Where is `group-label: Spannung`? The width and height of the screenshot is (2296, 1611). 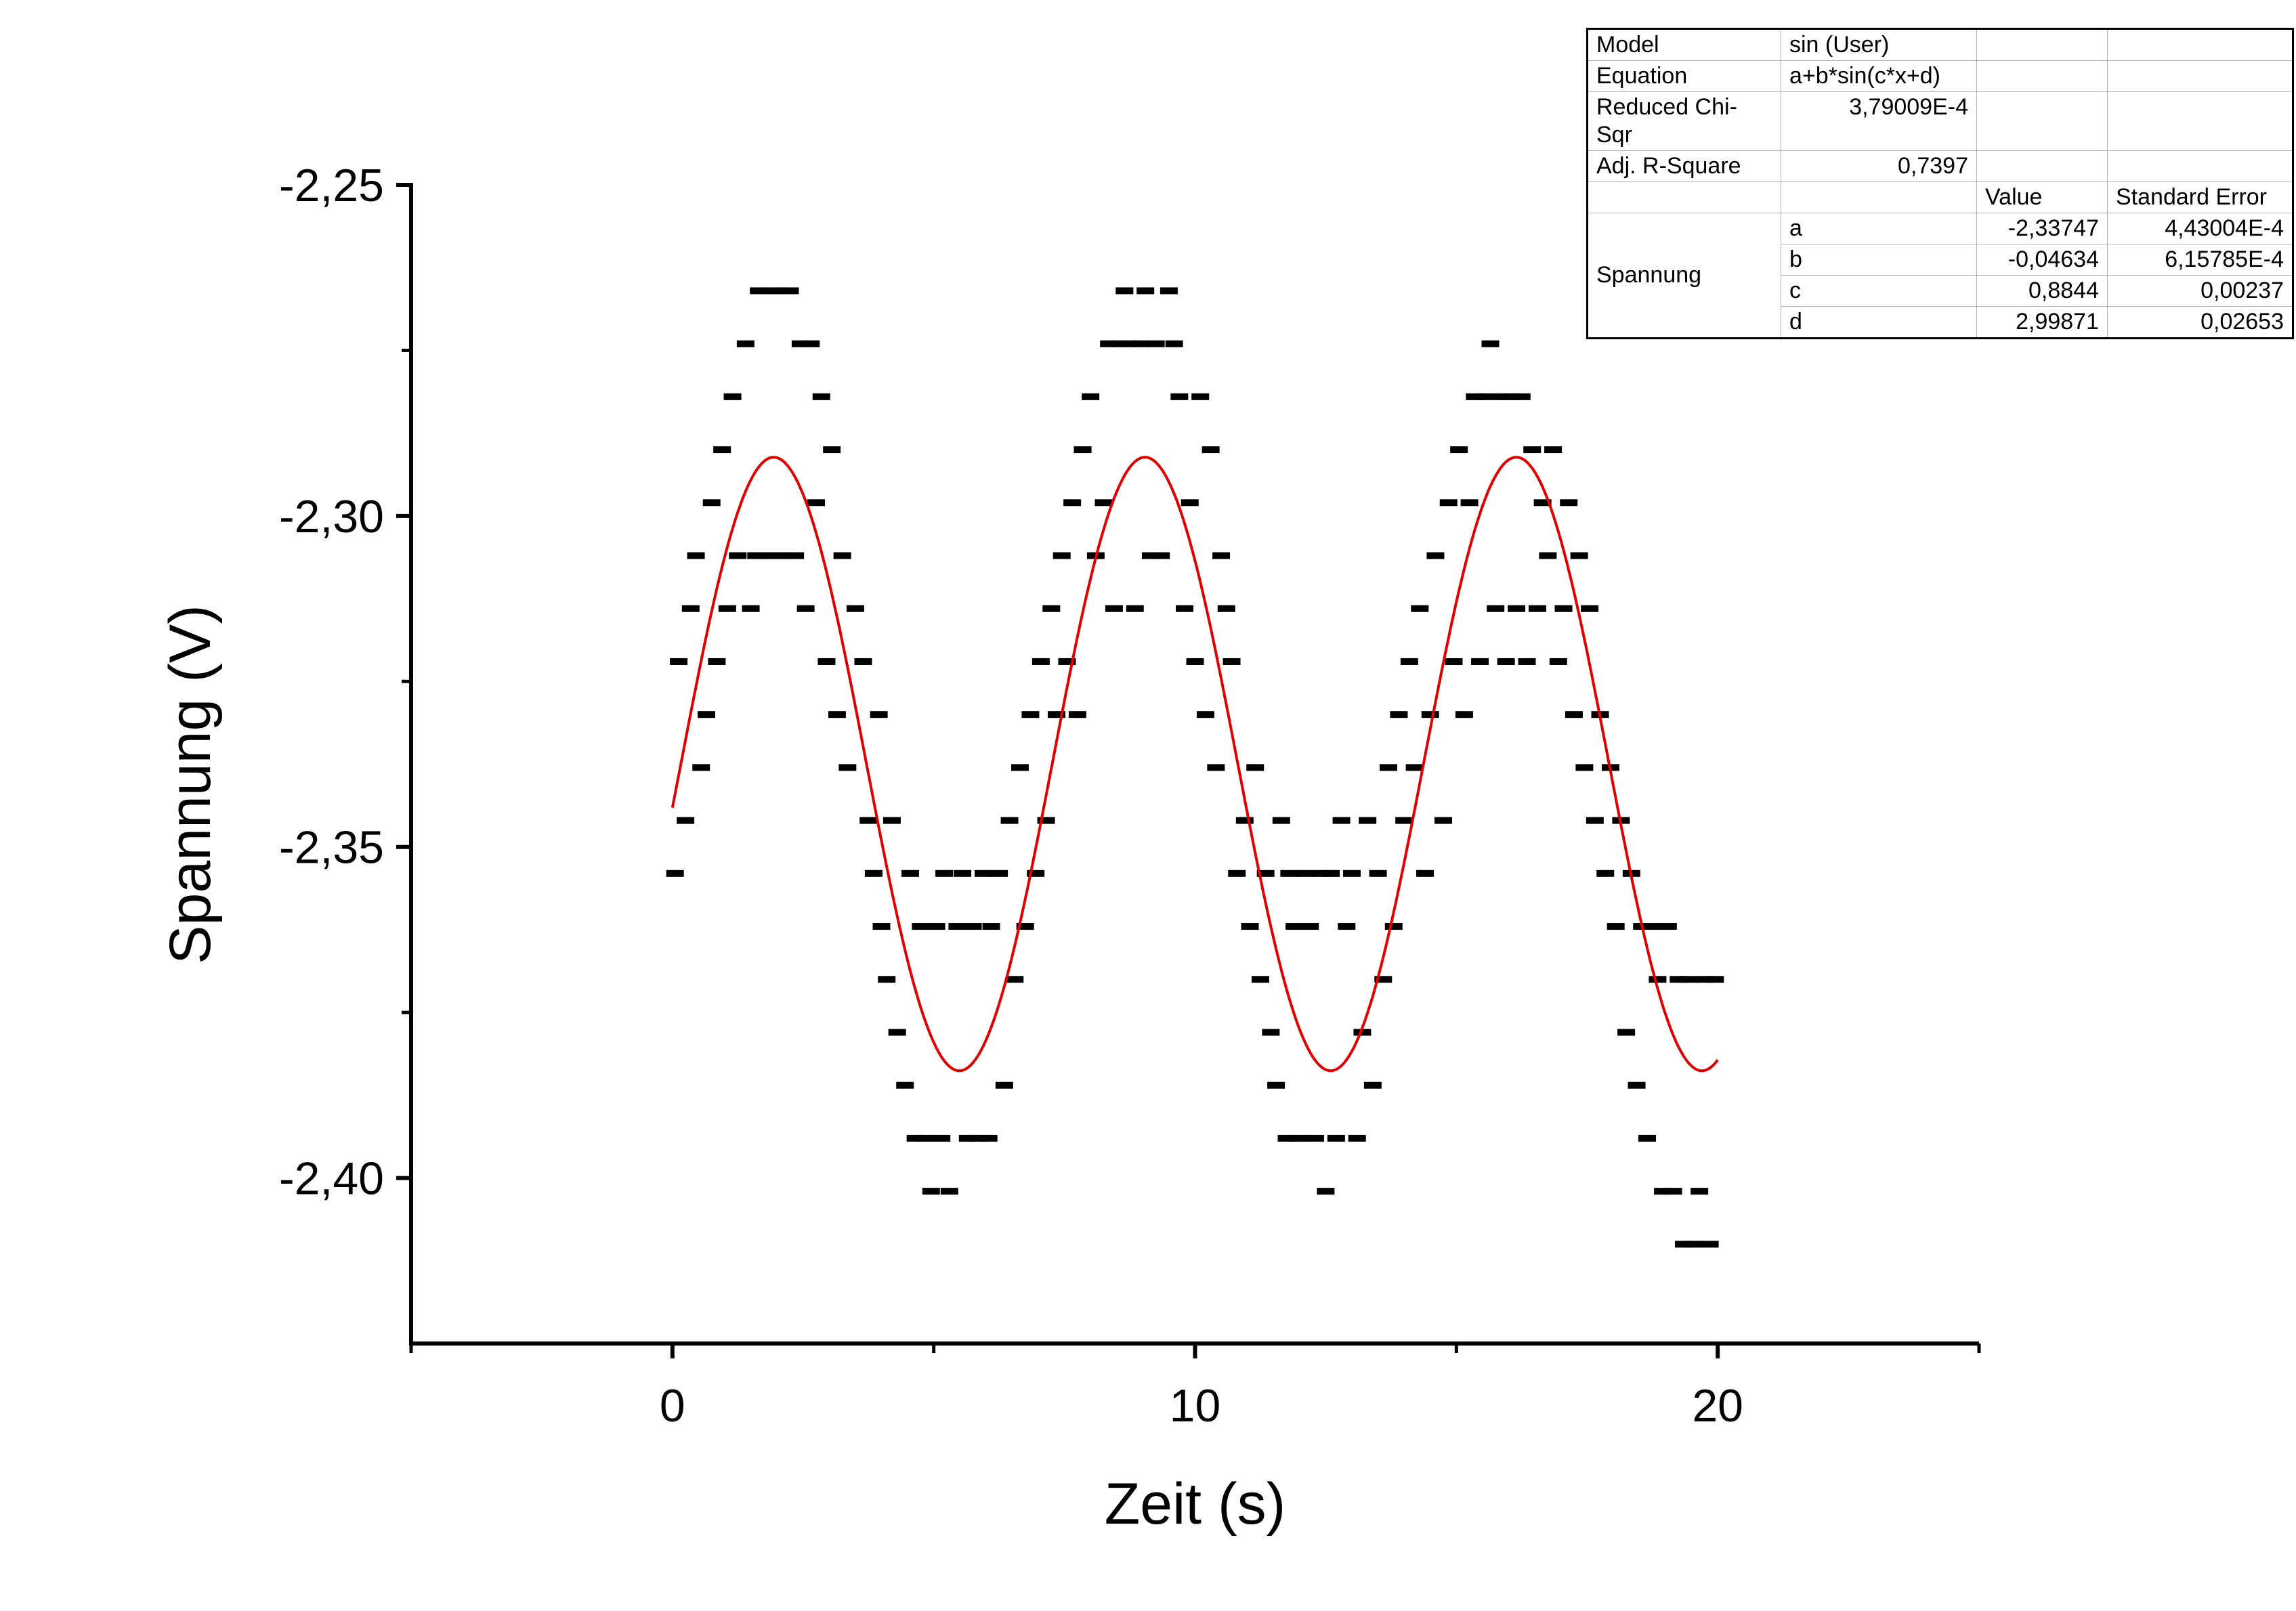
group-label: Spannung is located at coordinates (1684, 276).